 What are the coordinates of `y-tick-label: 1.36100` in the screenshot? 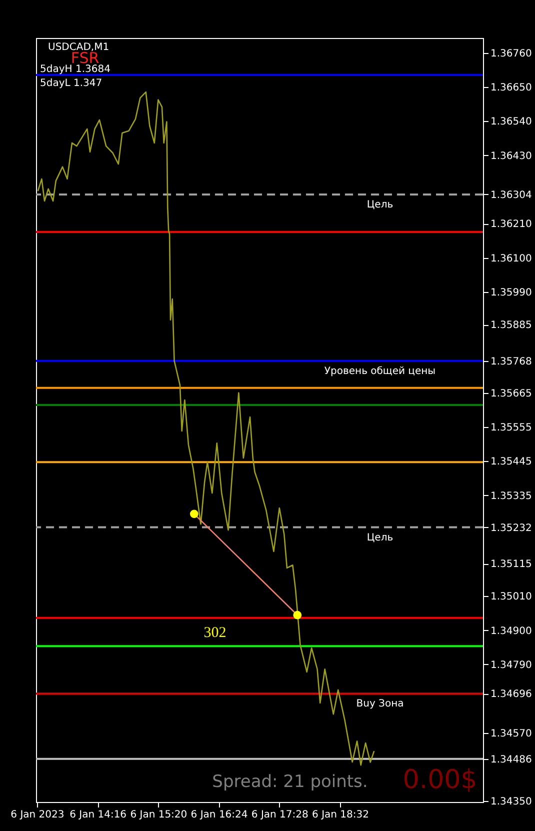 It's located at (511, 258).